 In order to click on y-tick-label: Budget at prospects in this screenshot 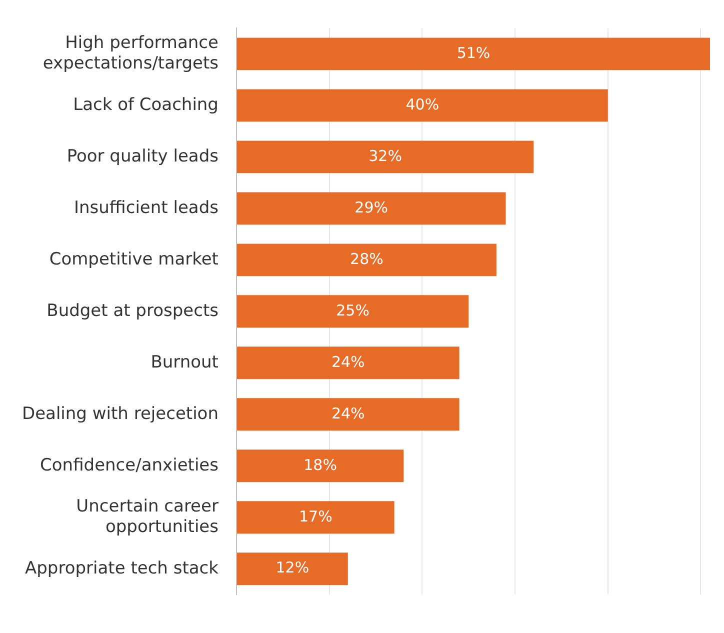, I will do `click(132, 310)`.